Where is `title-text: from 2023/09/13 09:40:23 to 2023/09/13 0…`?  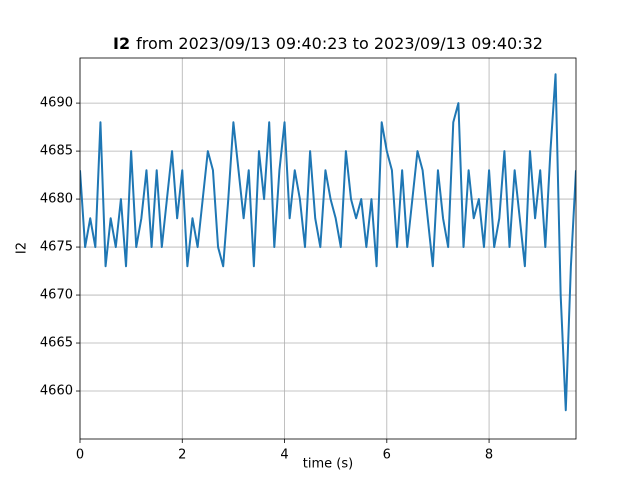 title-text: from 2023/09/13 09:40:23 to 2023/09/13 0… is located at coordinates (339, 43).